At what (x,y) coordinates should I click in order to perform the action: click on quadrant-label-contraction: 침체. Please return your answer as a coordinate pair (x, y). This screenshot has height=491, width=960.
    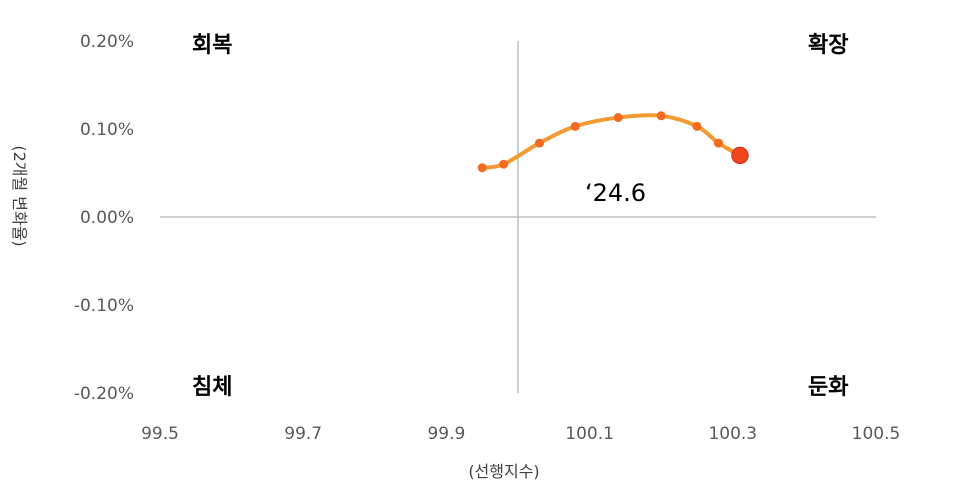
    Looking at the image, I should click on (212, 387).